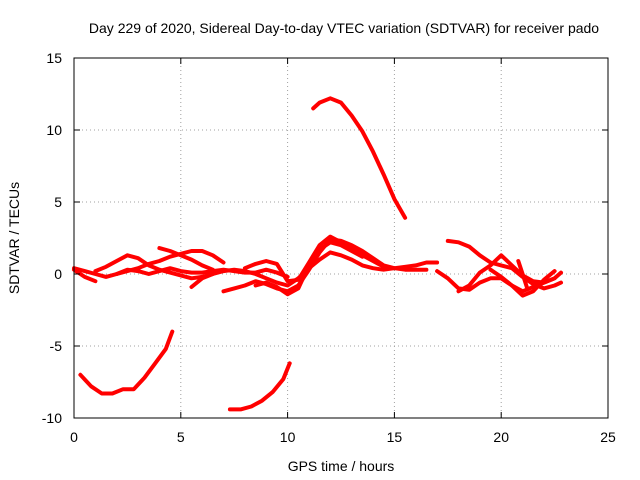 The width and height of the screenshot is (640, 480). Describe the element at coordinates (58, 202) in the screenshot. I see `y-tick-label: 5` at that location.